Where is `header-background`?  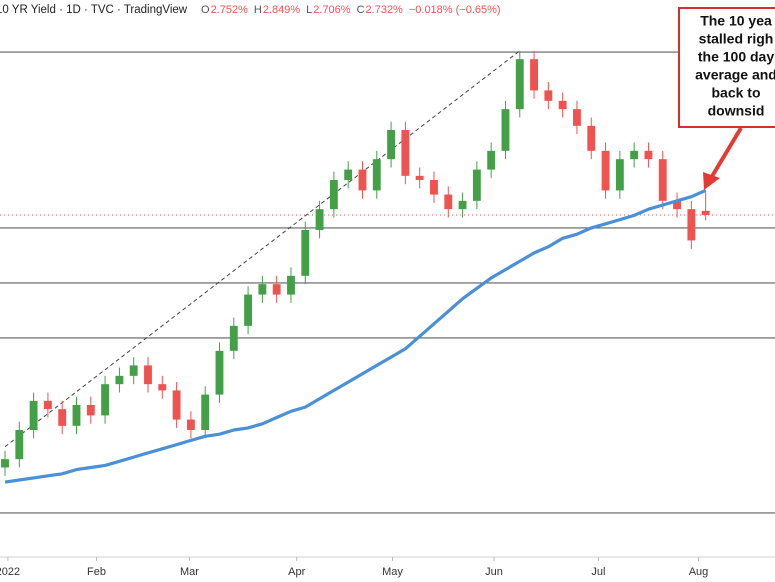 header-background is located at coordinates (227, 10).